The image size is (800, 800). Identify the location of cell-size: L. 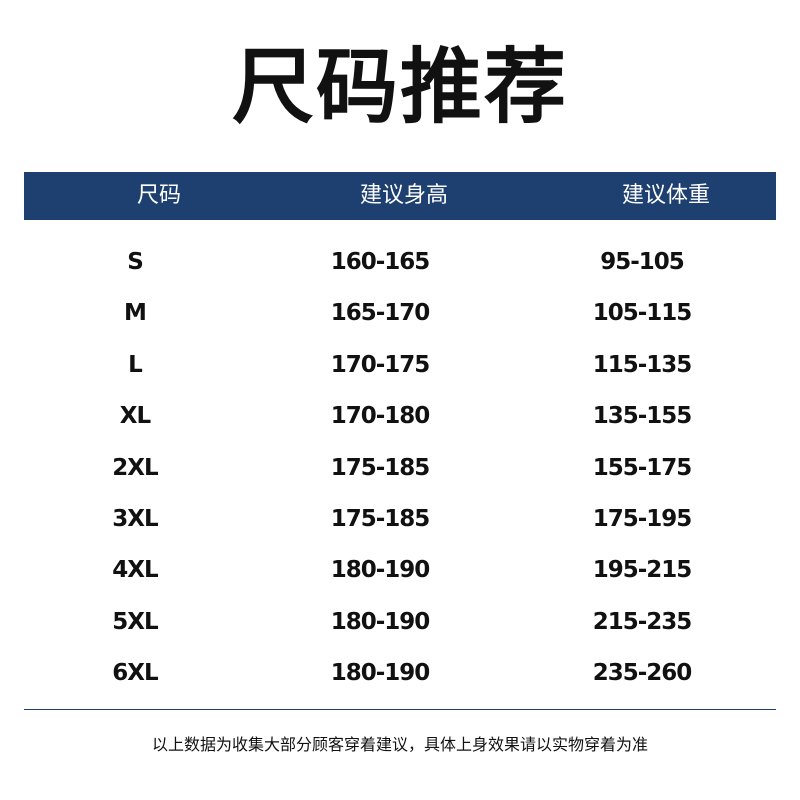
(135, 364).